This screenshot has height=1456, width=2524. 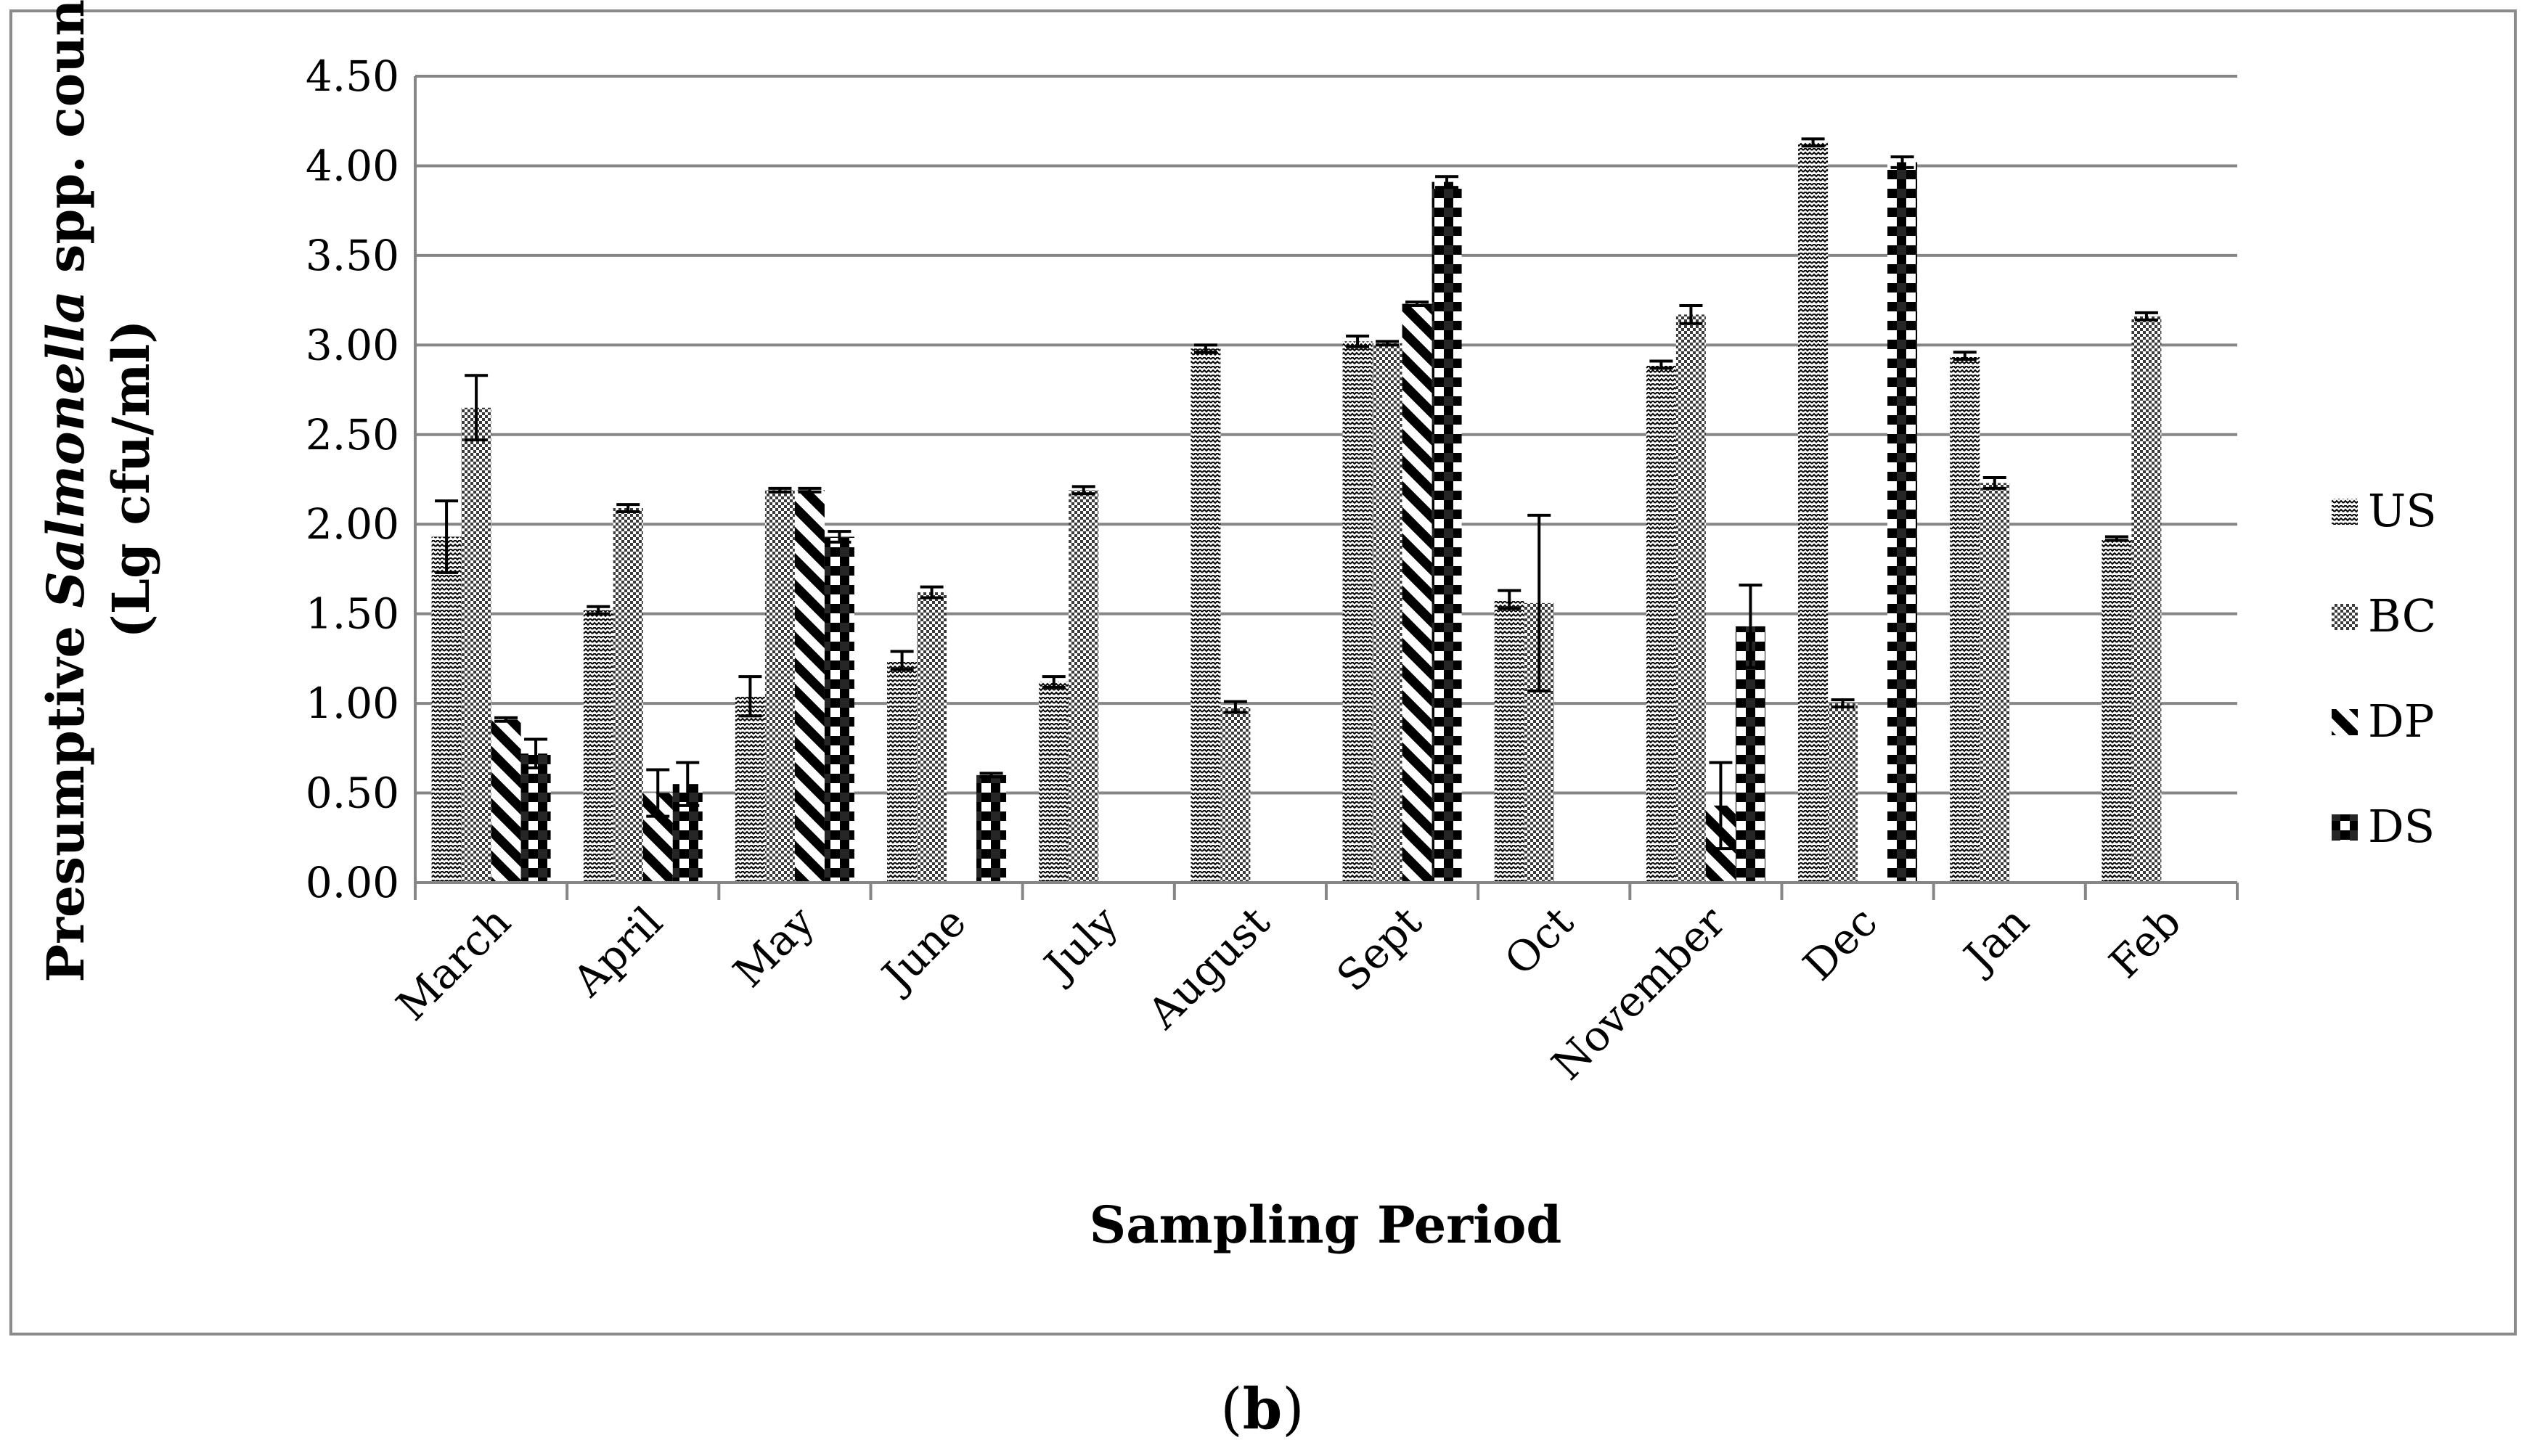 What do you see at coordinates (750, 789) in the screenshot?
I see `bar-us-may` at bounding box center [750, 789].